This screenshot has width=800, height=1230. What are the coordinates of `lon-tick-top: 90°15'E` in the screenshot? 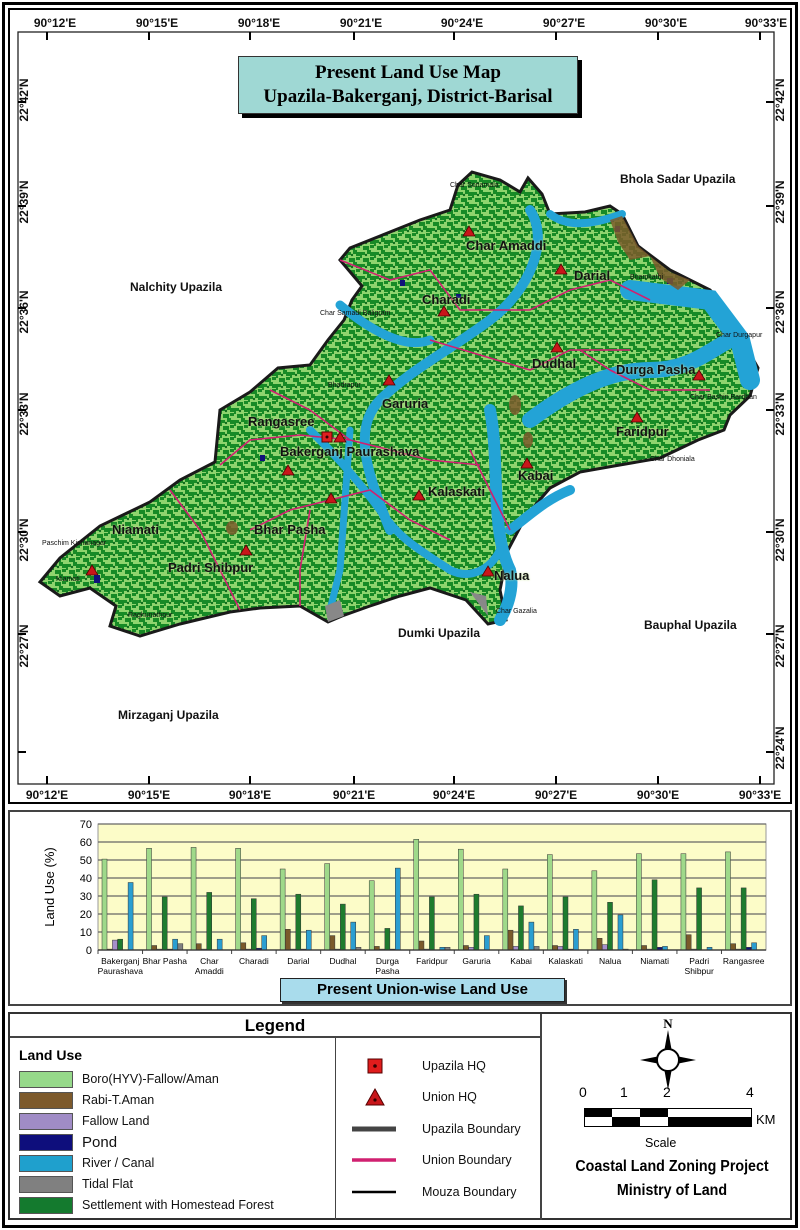 It's located at (157, 23).